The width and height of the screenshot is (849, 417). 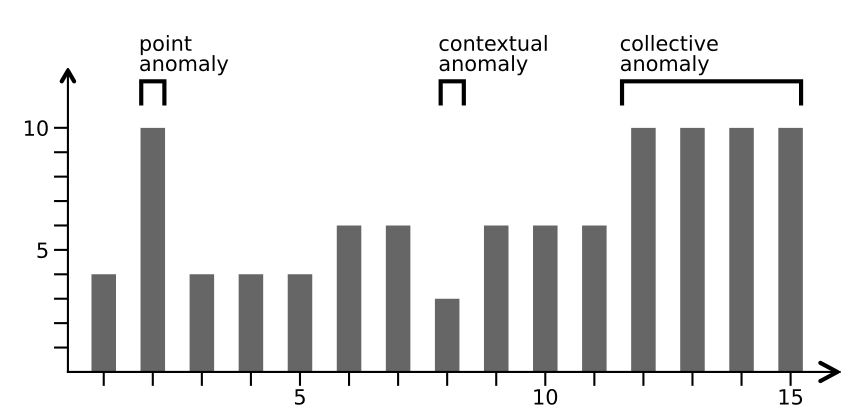 I want to click on x-tick-label: 15, so click(x=791, y=397).